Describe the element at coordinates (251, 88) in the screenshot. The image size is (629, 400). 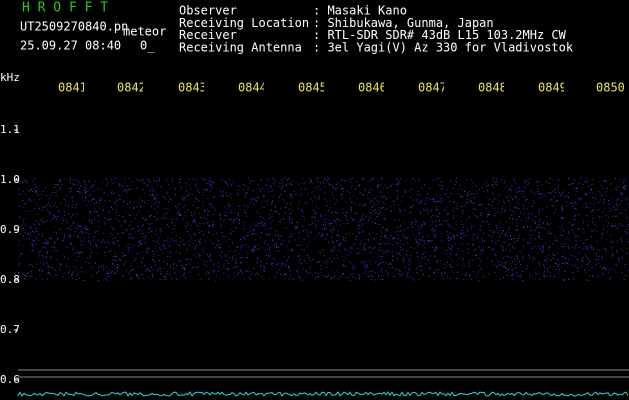
I see `x-tick: 0844` at that location.